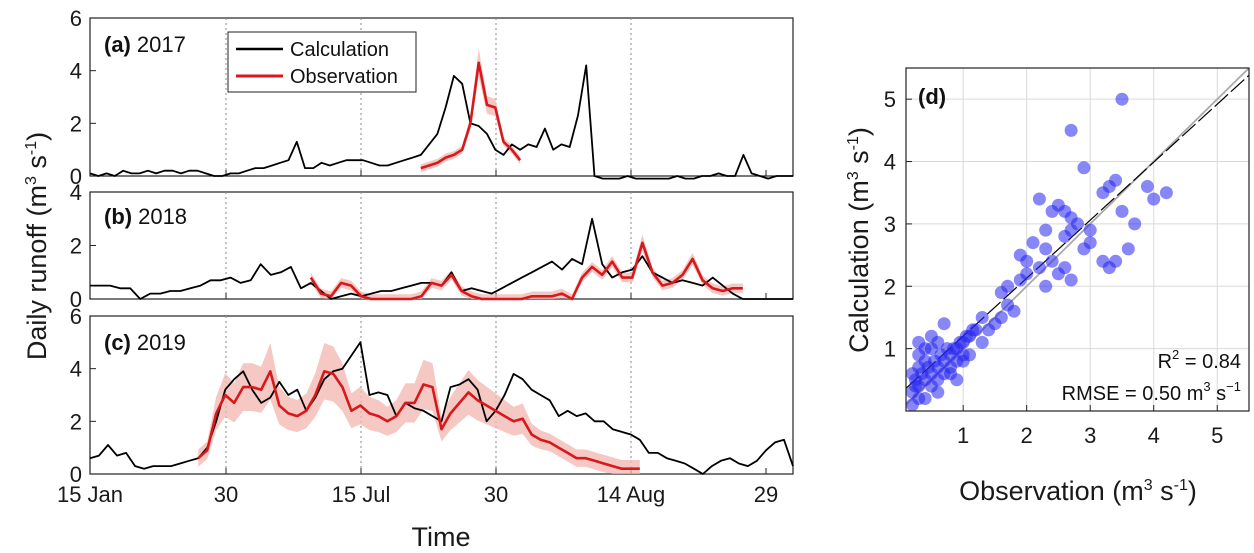 This screenshot has height=553, width=1254. What do you see at coordinates (417, 494) in the screenshot?
I see `time-axis-ticks: 15 Jan 30 15 Jul 30 14 Aug 29` at bounding box center [417, 494].